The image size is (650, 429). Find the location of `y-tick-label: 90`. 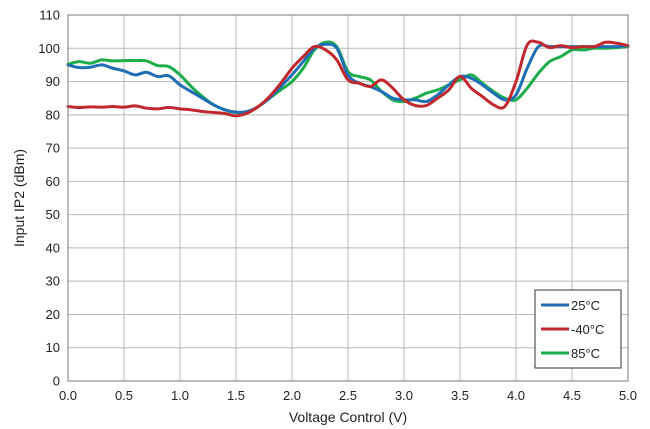

y-tick-label: 90 is located at coordinates (53, 81).